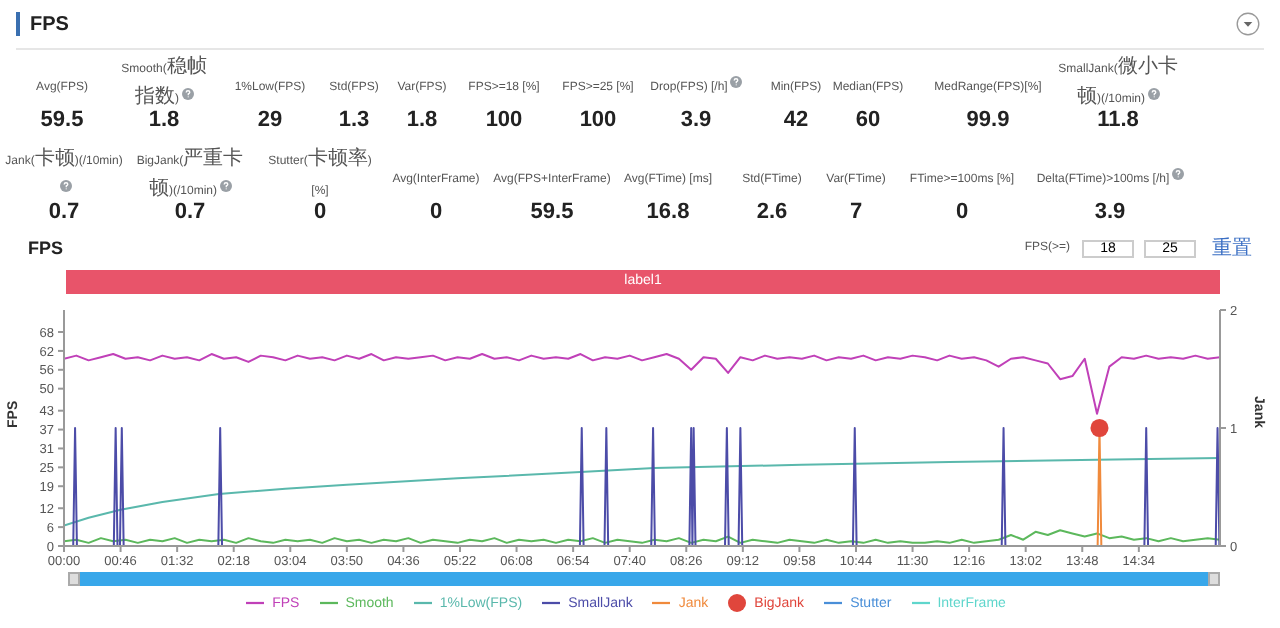 The height and width of the screenshot is (628, 1280). What do you see at coordinates (354, 120) in the screenshot?
I see `data-label: 1.3` at bounding box center [354, 120].